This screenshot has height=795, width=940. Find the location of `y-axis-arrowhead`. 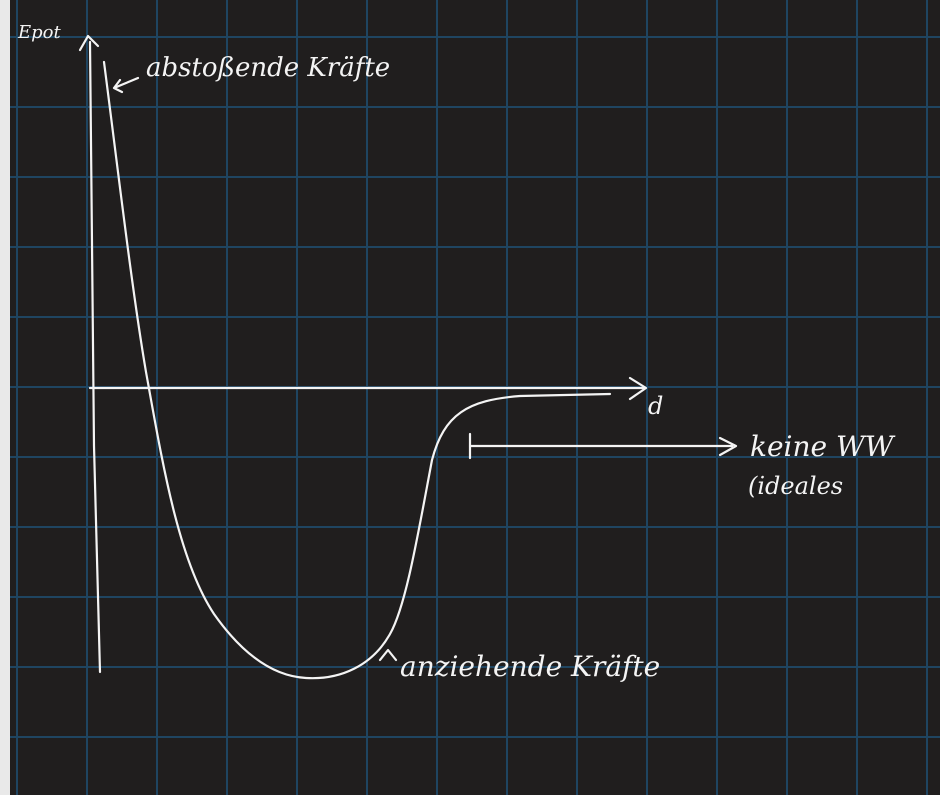

y-axis-arrowhead is located at coordinates (89, 43).